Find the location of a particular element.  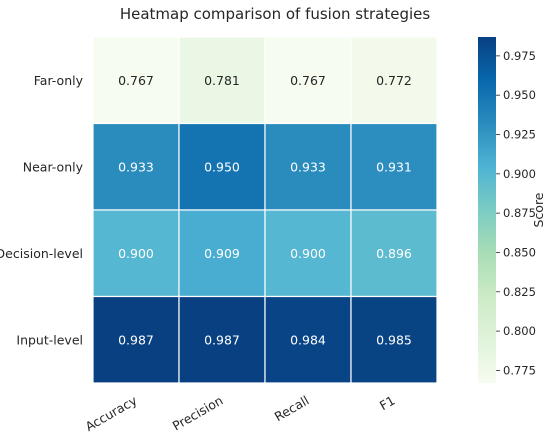

cell-value-label: 0.985 is located at coordinates (394, 339).